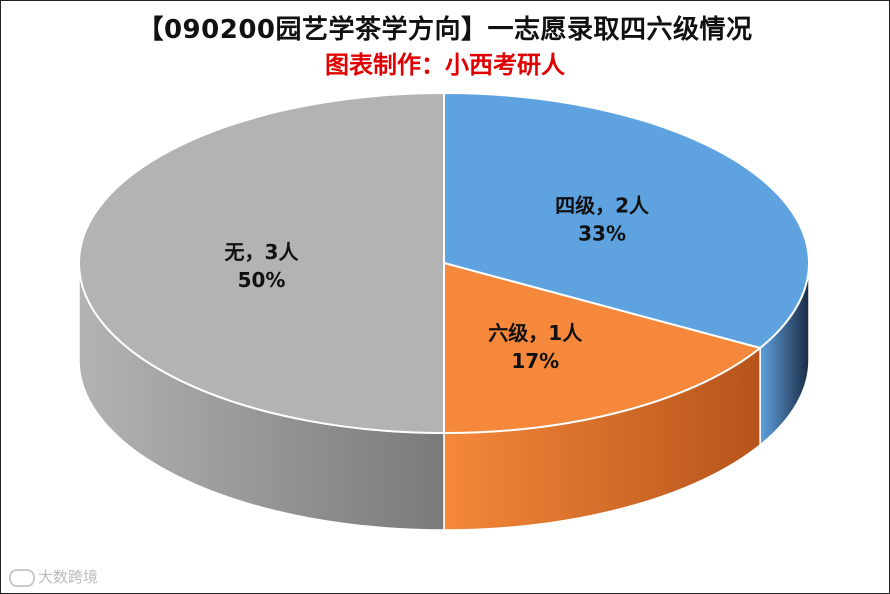  I want to click on pie-percent-0: 33%, so click(602, 233).